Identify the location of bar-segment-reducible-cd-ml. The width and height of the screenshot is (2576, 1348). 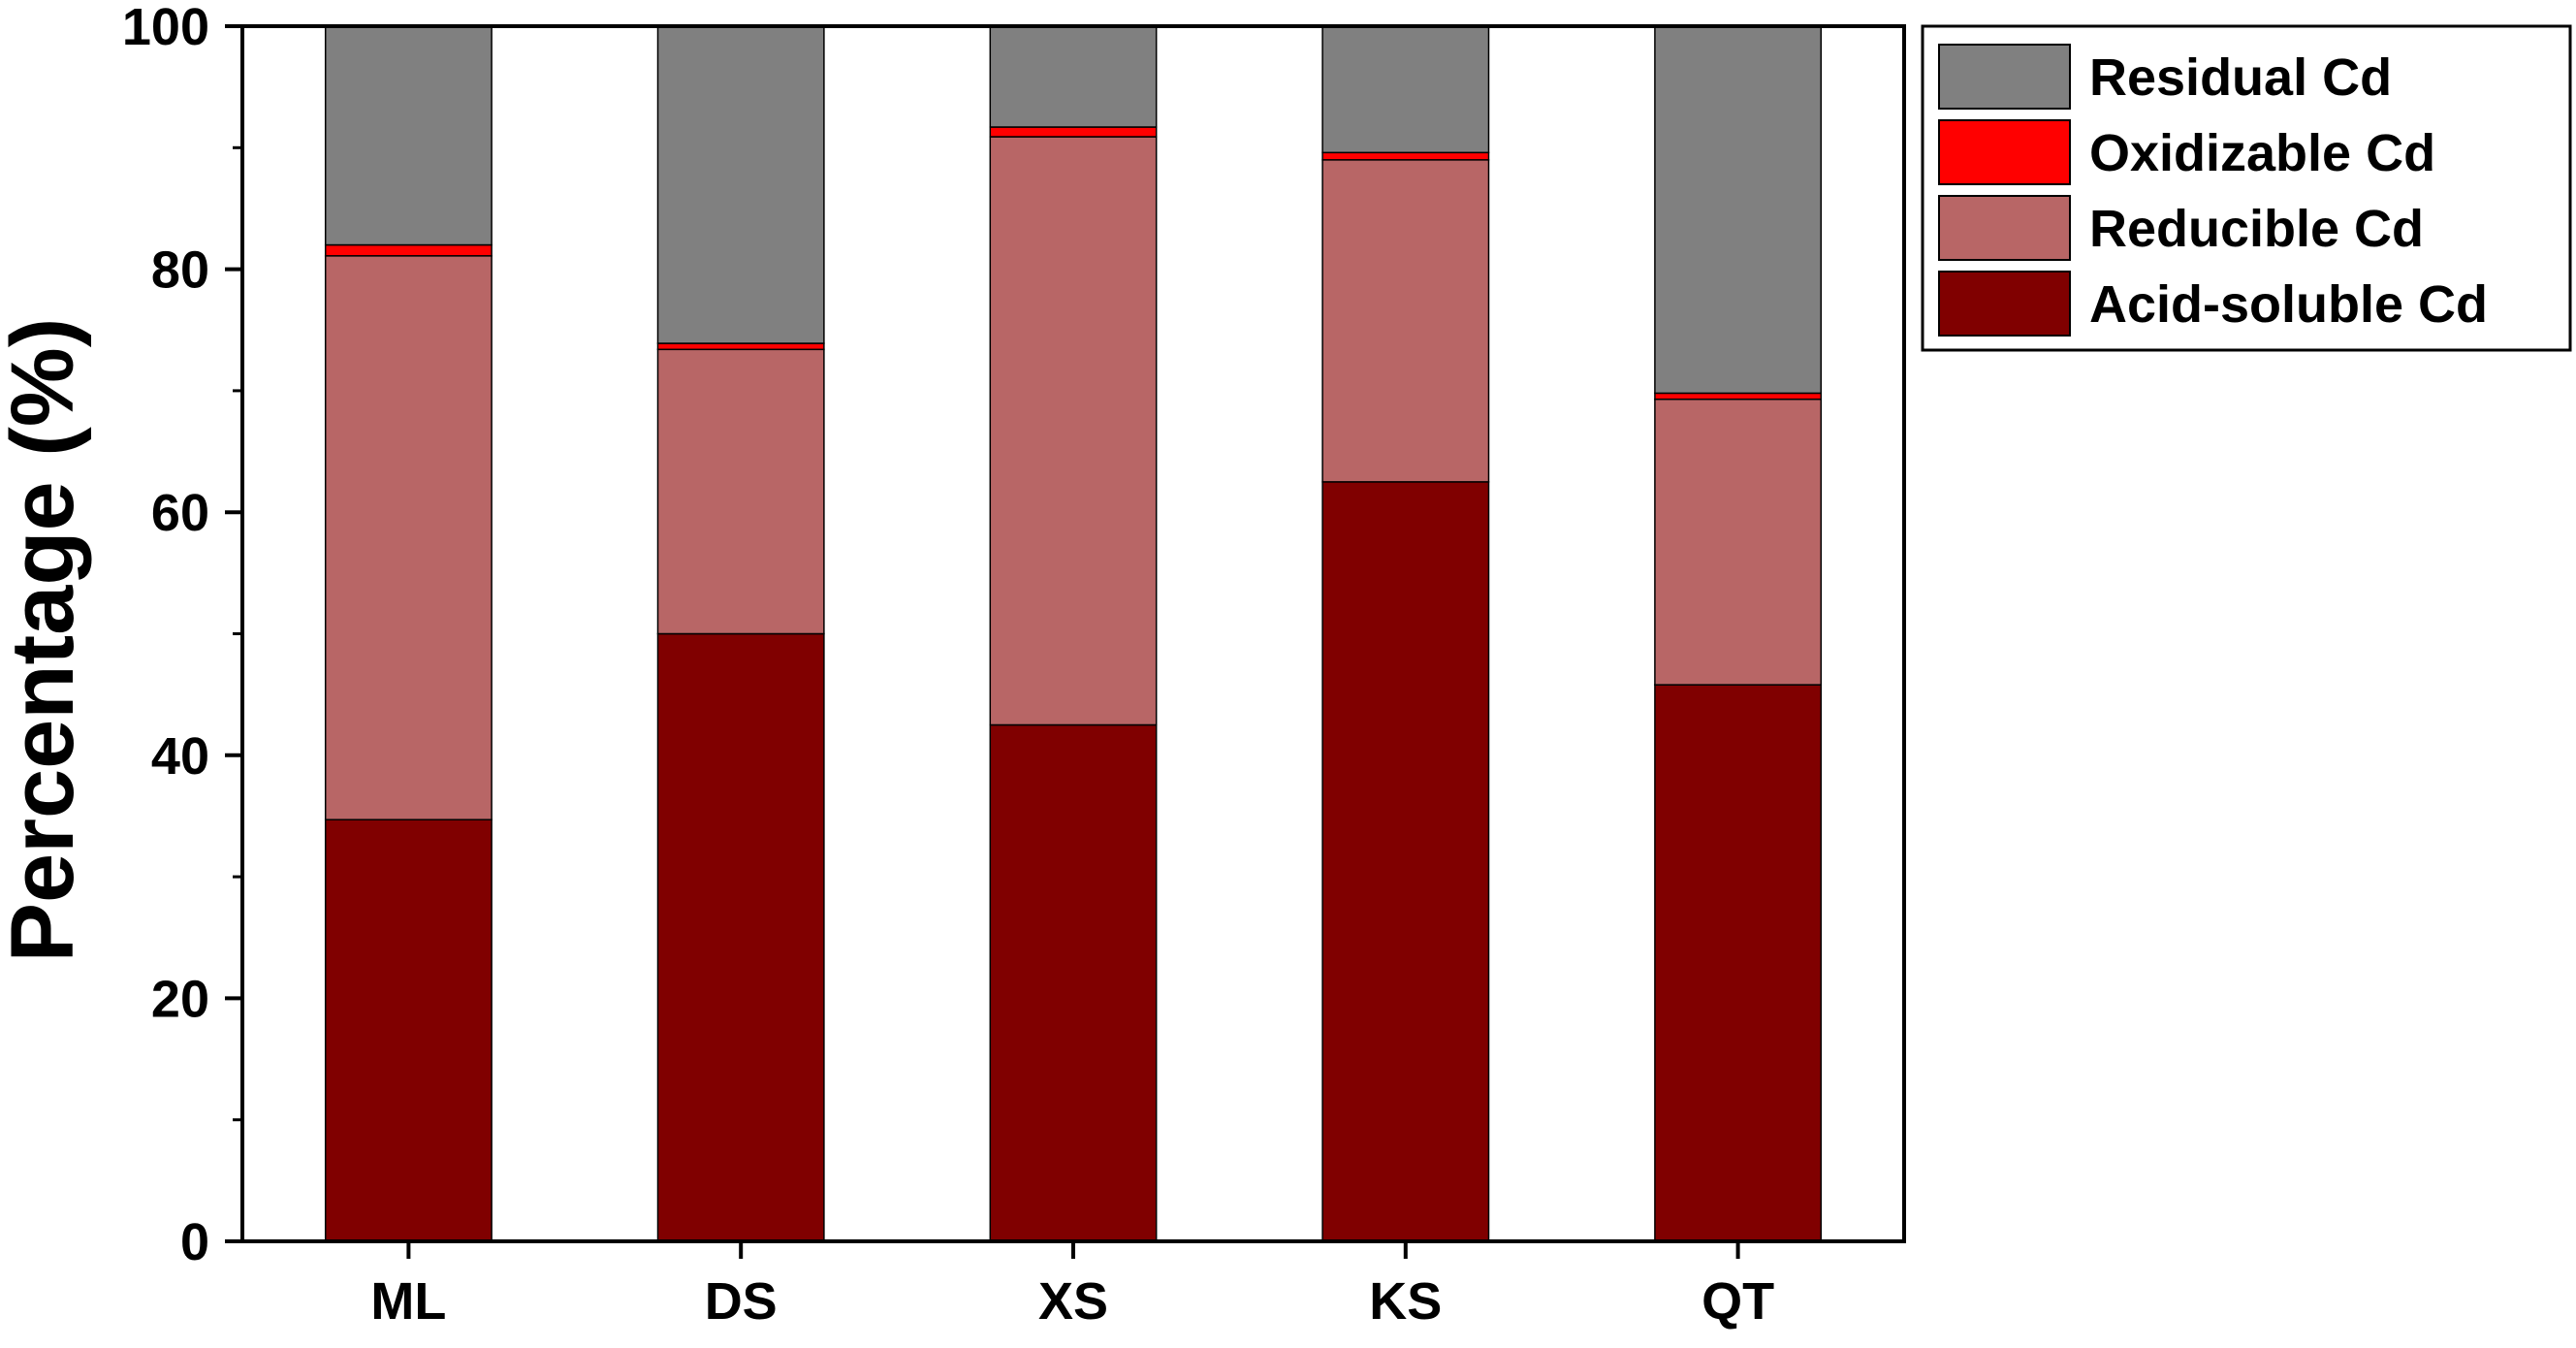
(408, 537).